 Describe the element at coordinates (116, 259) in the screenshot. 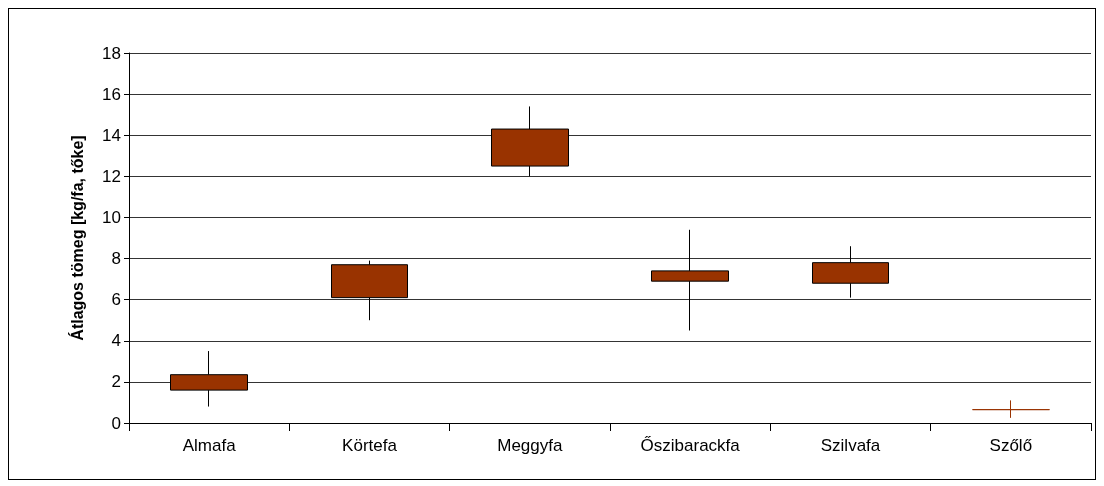

I see `y-tick-label: 8` at that location.